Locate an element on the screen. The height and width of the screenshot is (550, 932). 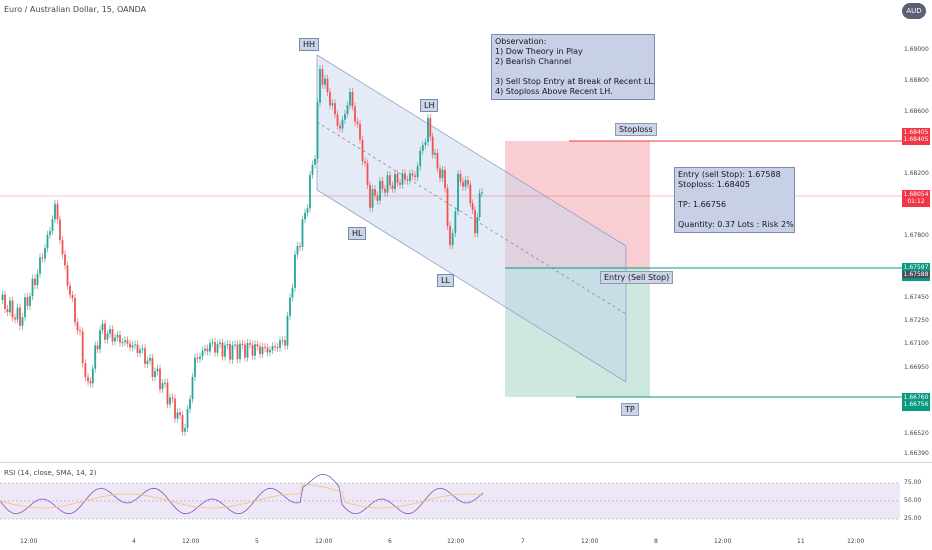
label-ll: LL is located at coordinates (445, 280).